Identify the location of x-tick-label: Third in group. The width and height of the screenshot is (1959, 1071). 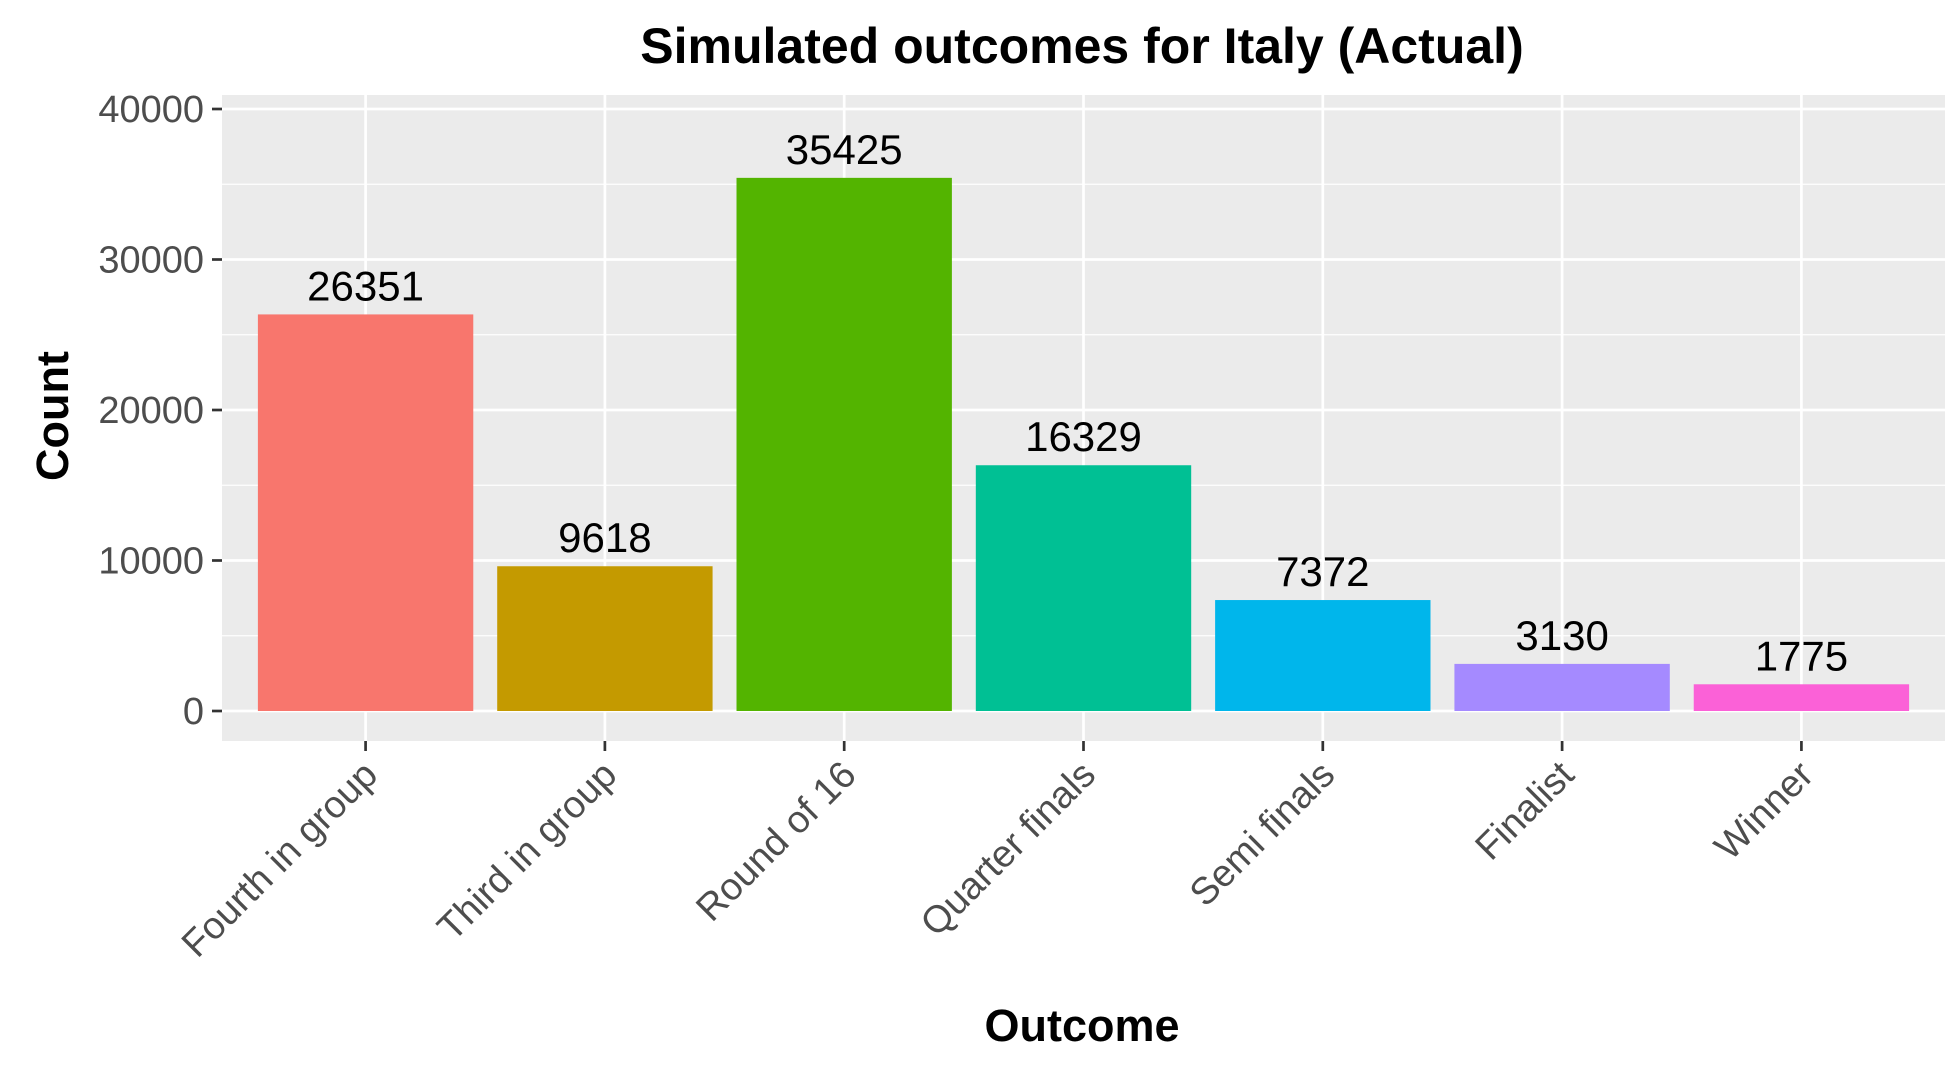
(527, 851).